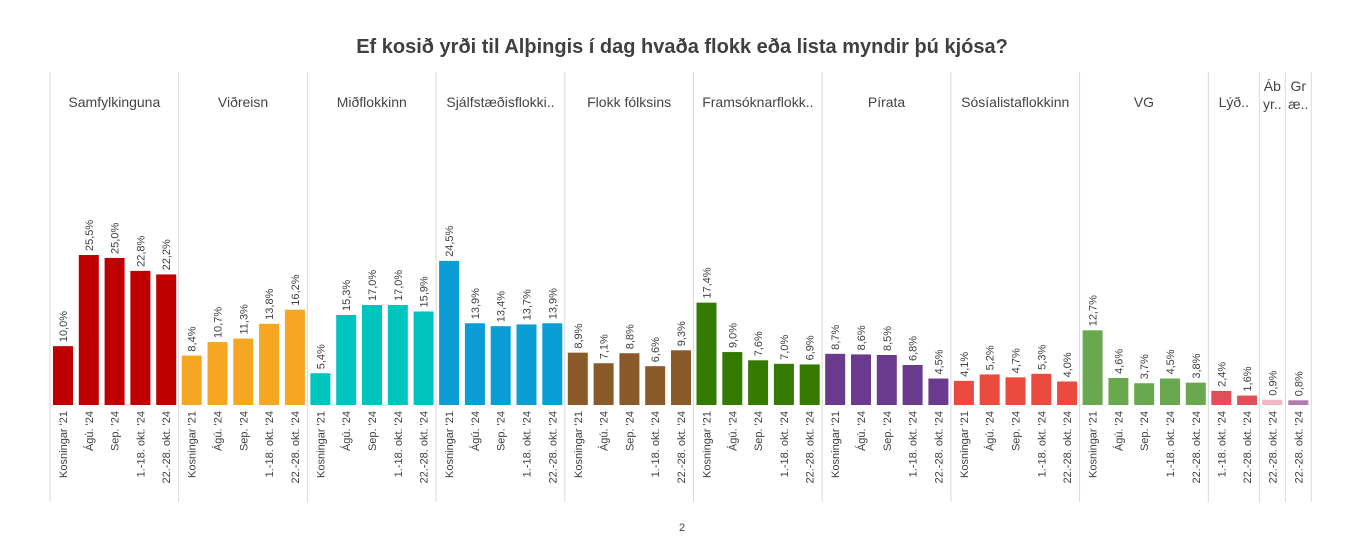 This screenshot has height=559, width=1364. Describe the element at coordinates (759, 343) in the screenshot. I see `data-label: 7,6%` at that location.